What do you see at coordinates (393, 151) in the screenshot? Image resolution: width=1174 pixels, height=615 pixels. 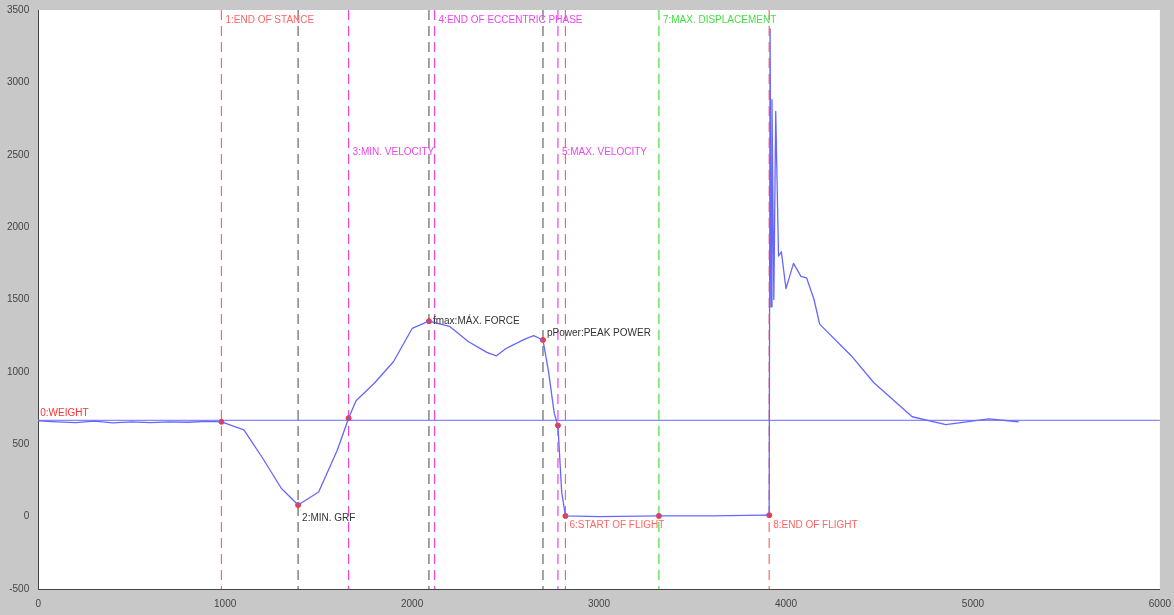 I see `annotation: 3:MIN. VELOCITY` at bounding box center [393, 151].